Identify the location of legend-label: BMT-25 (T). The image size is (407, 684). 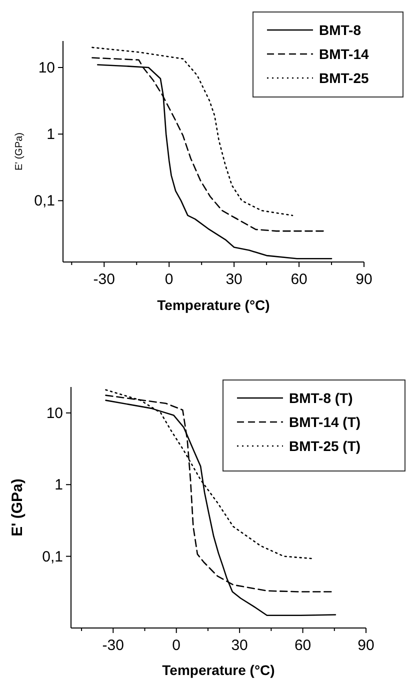
(325, 446).